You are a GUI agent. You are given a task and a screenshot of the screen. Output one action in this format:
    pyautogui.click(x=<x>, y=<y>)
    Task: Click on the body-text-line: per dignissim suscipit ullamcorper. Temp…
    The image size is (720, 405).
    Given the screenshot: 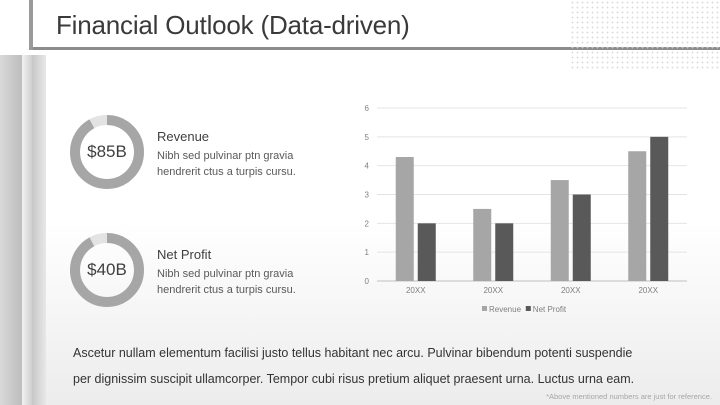 What is the action you would take?
    pyautogui.click(x=354, y=379)
    